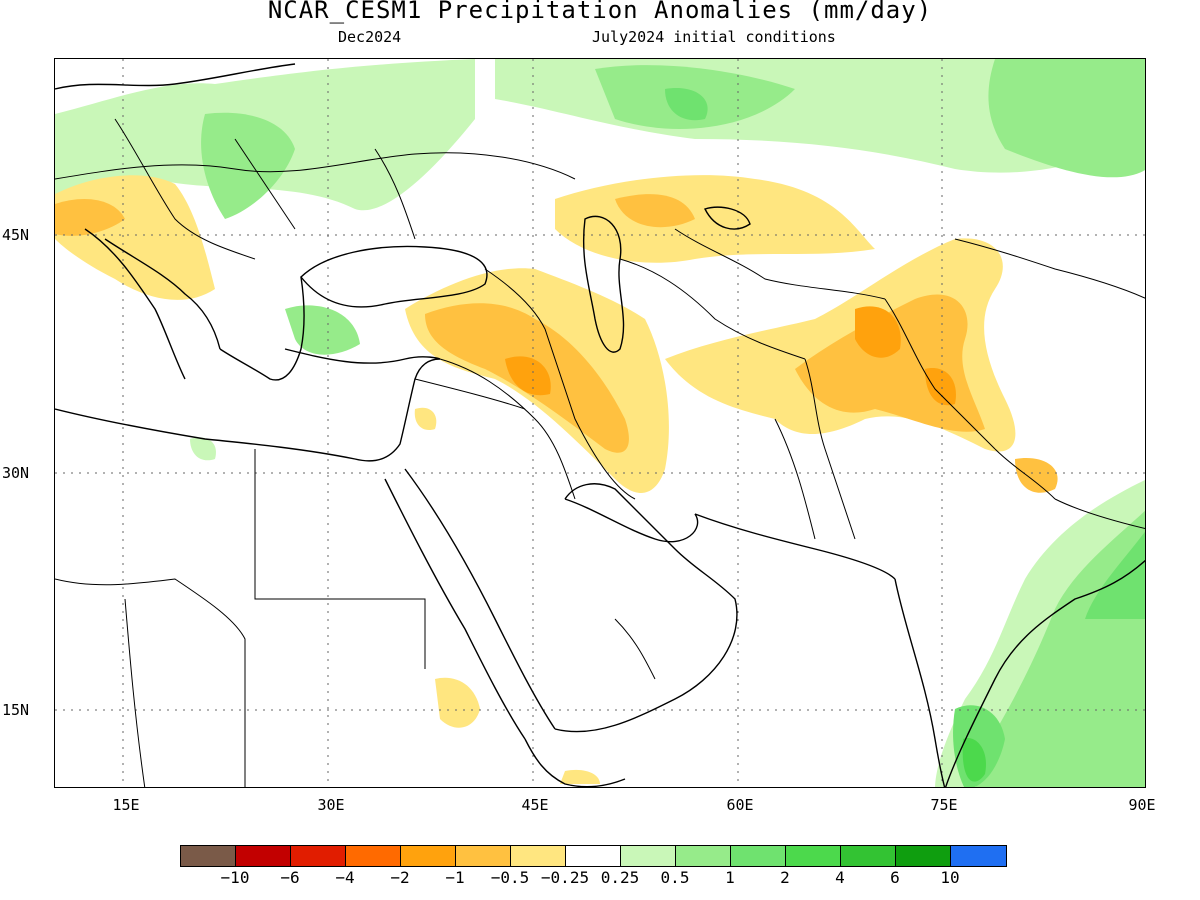 This screenshot has width=1200, height=900. I want to click on legend-label: 10, so click(950, 877).